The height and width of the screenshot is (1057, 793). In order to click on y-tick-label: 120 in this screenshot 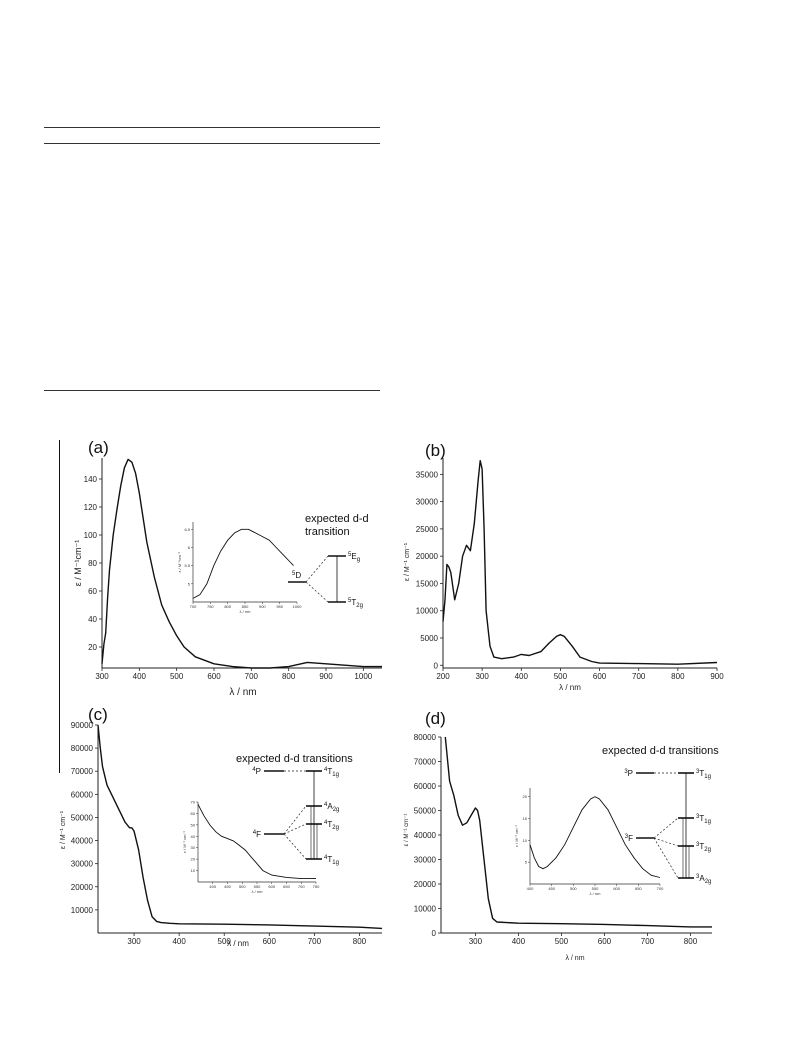, I will do `click(91, 507)`.